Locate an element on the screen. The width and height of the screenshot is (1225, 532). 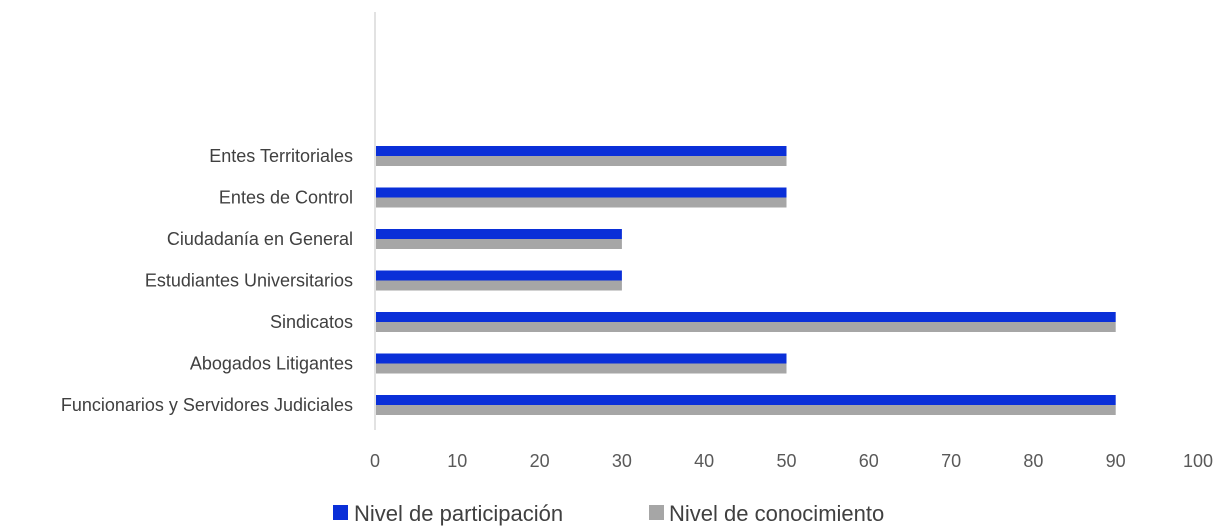
x-tick-label: 40 is located at coordinates (704, 461).